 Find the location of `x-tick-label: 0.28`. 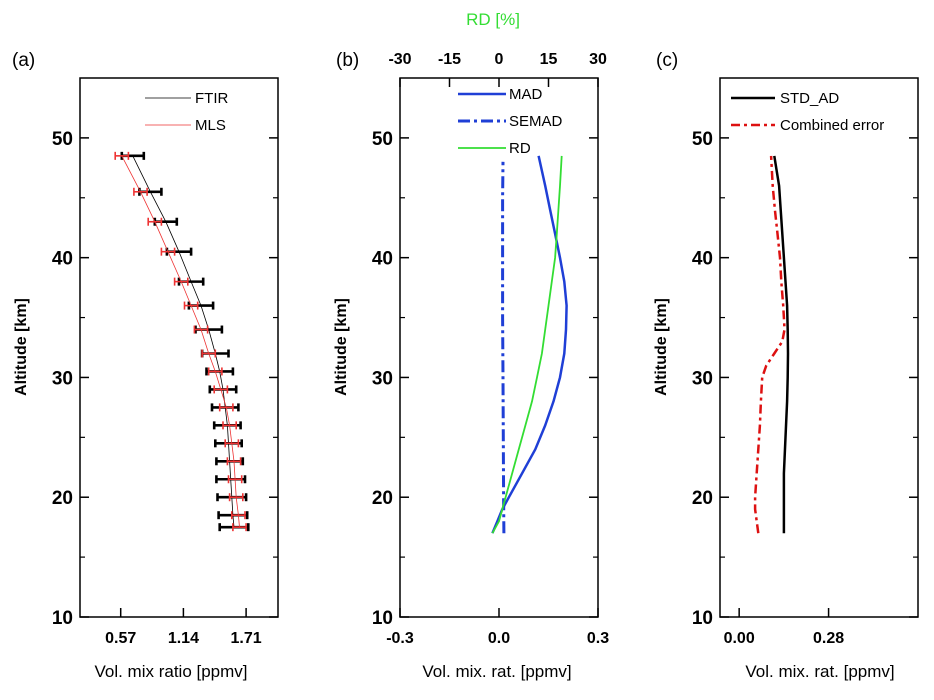

x-tick-label: 0.28 is located at coordinates (828, 638).